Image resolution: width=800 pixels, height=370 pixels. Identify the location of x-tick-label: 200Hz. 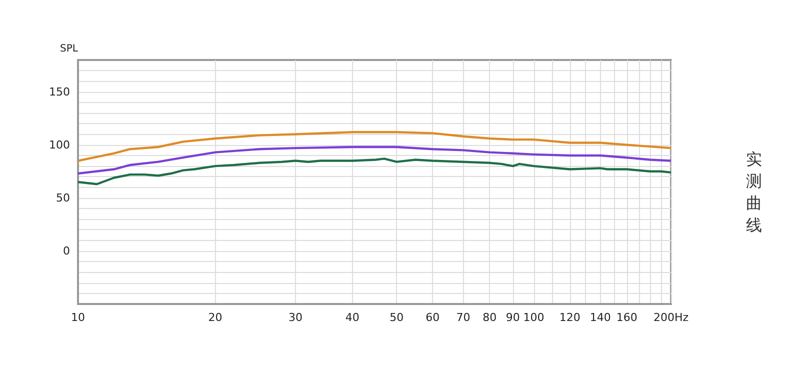
(671, 317).